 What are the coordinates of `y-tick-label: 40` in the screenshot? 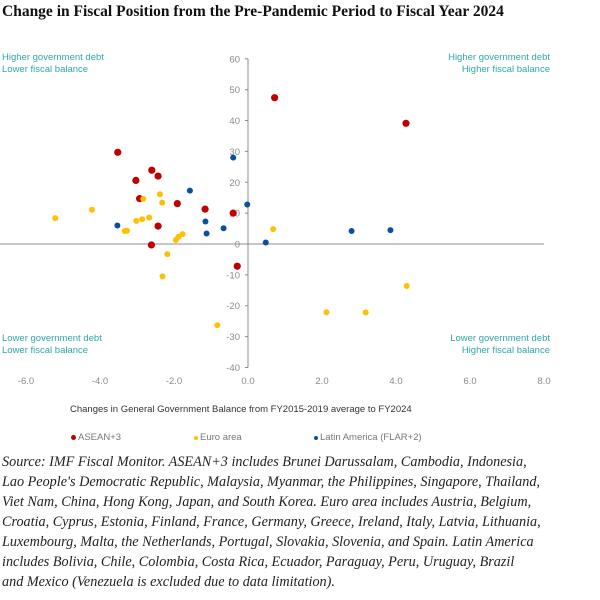 It's located at (234, 121).